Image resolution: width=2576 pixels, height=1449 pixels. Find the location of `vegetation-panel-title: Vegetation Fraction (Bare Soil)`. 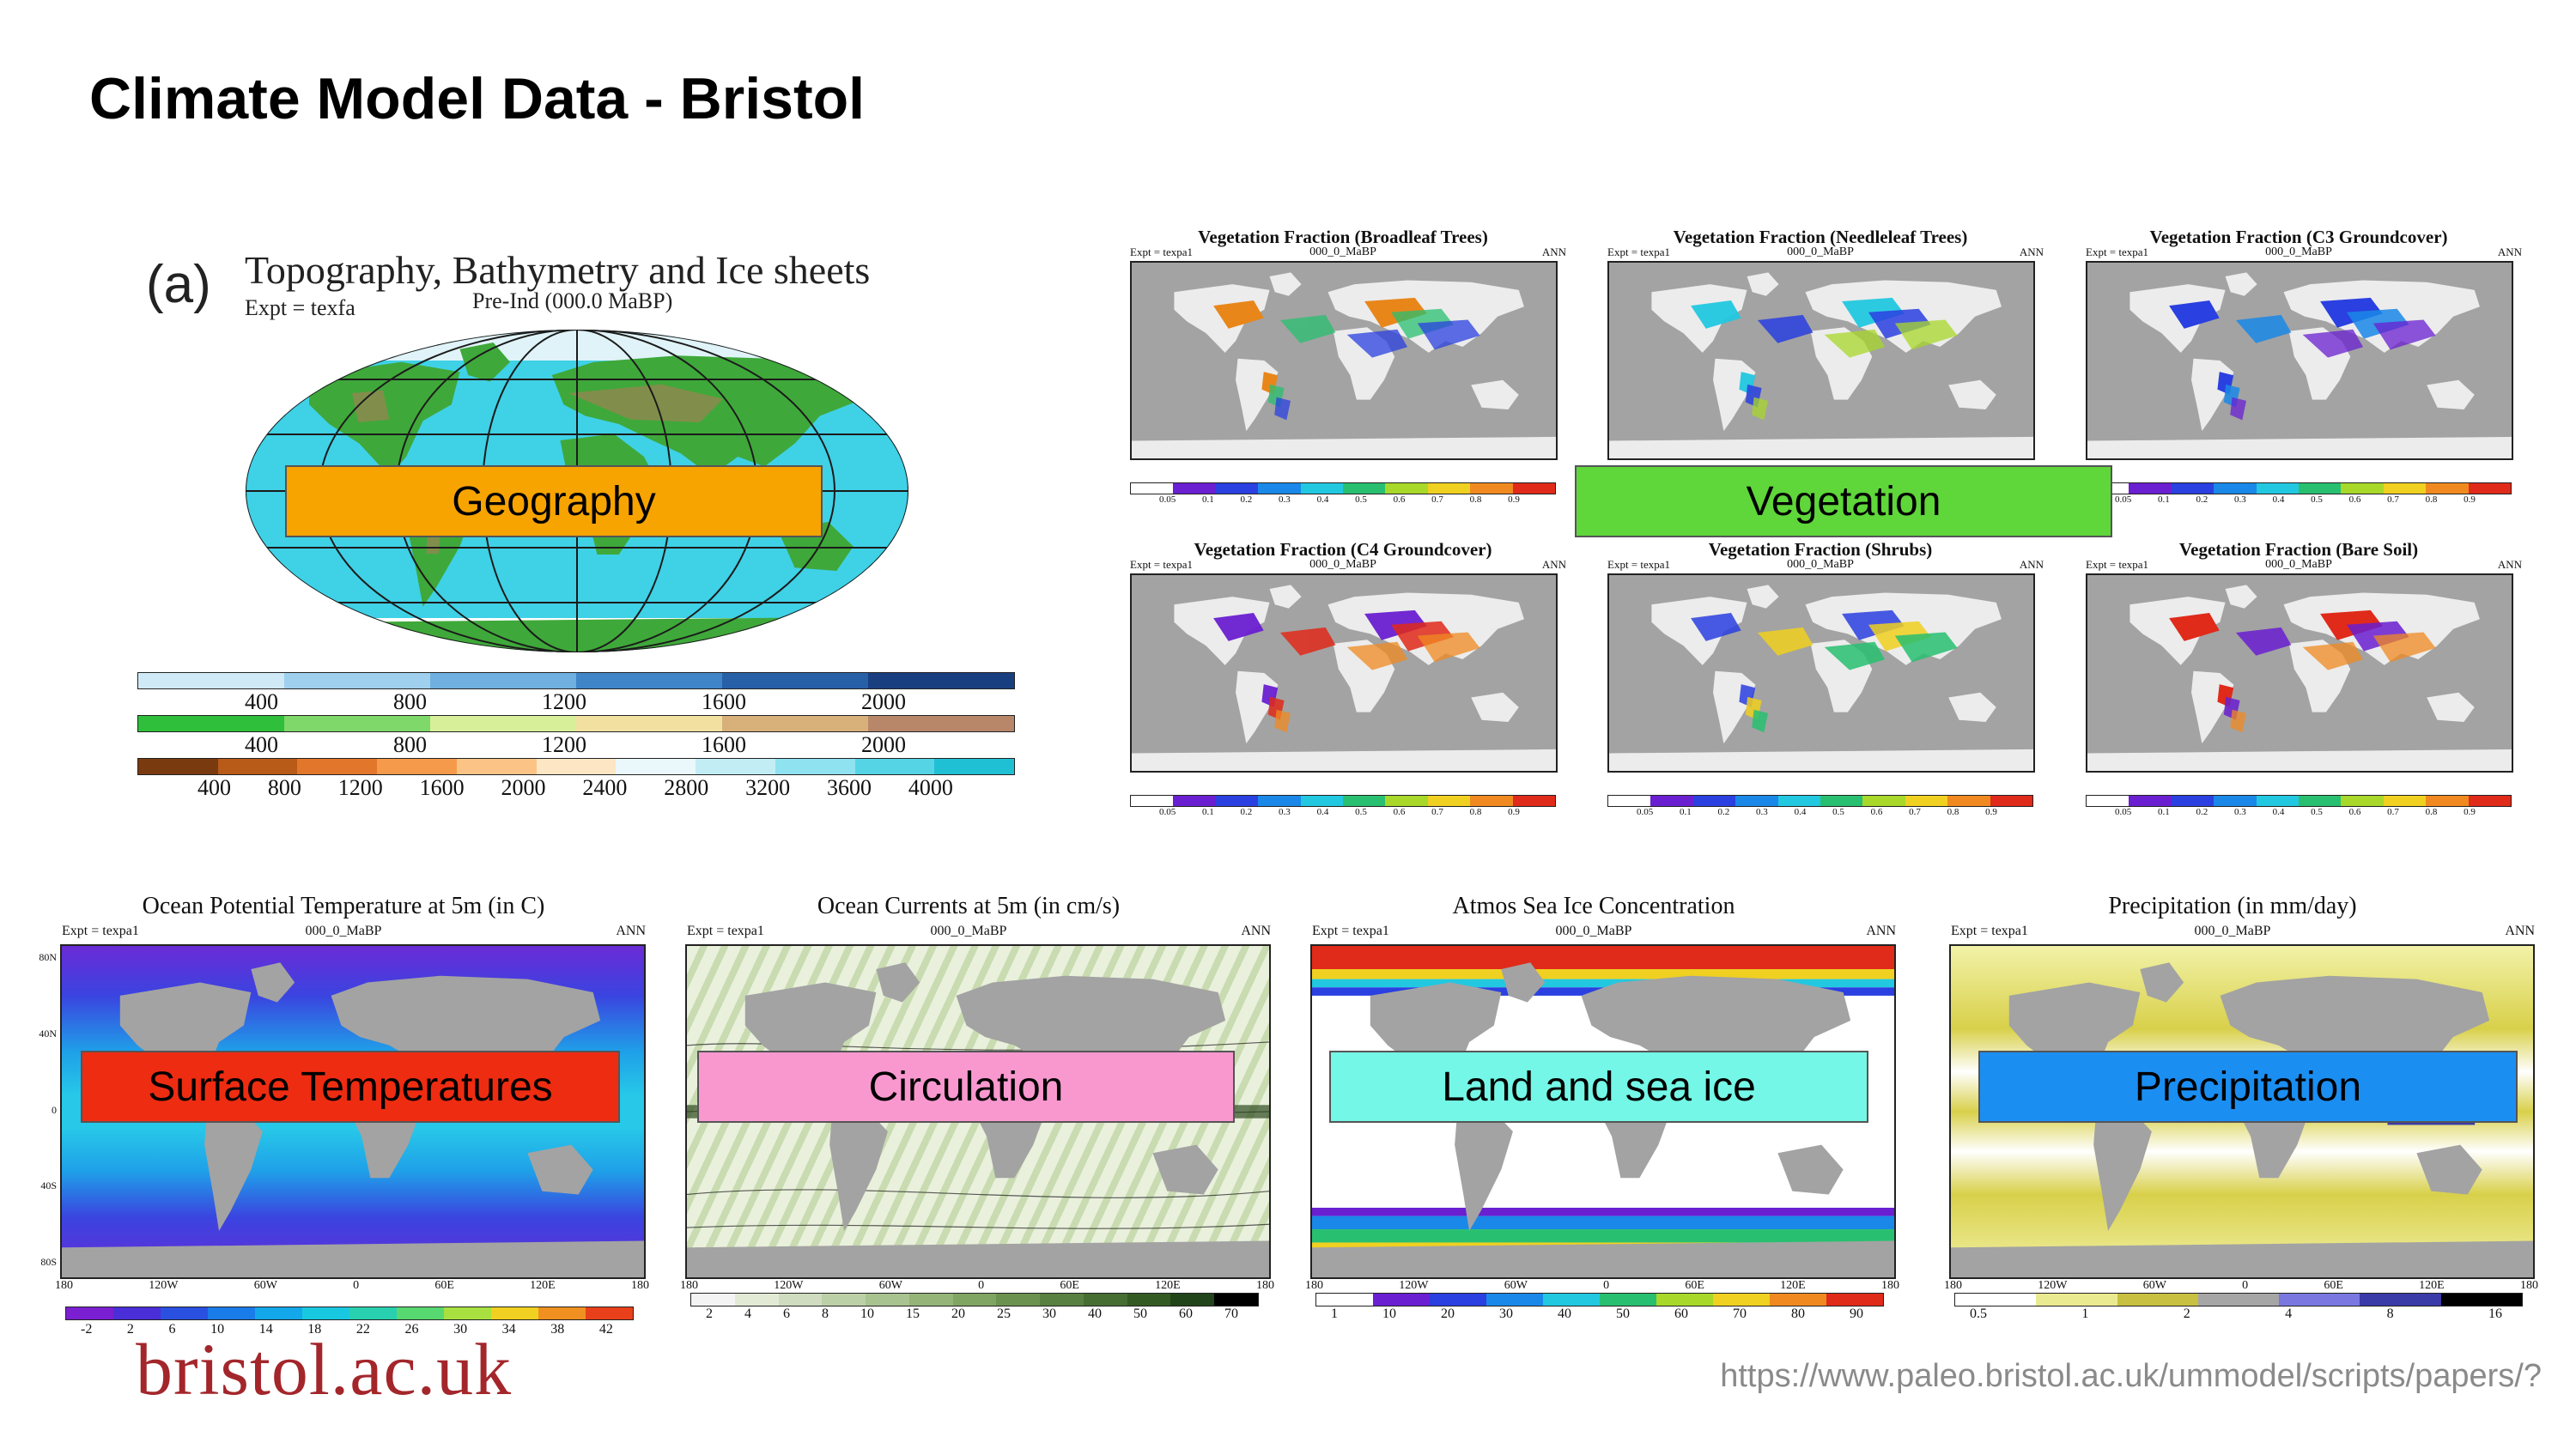

vegetation-panel-title: Vegetation Fraction (Bare Soil) is located at coordinates (2298, 549).